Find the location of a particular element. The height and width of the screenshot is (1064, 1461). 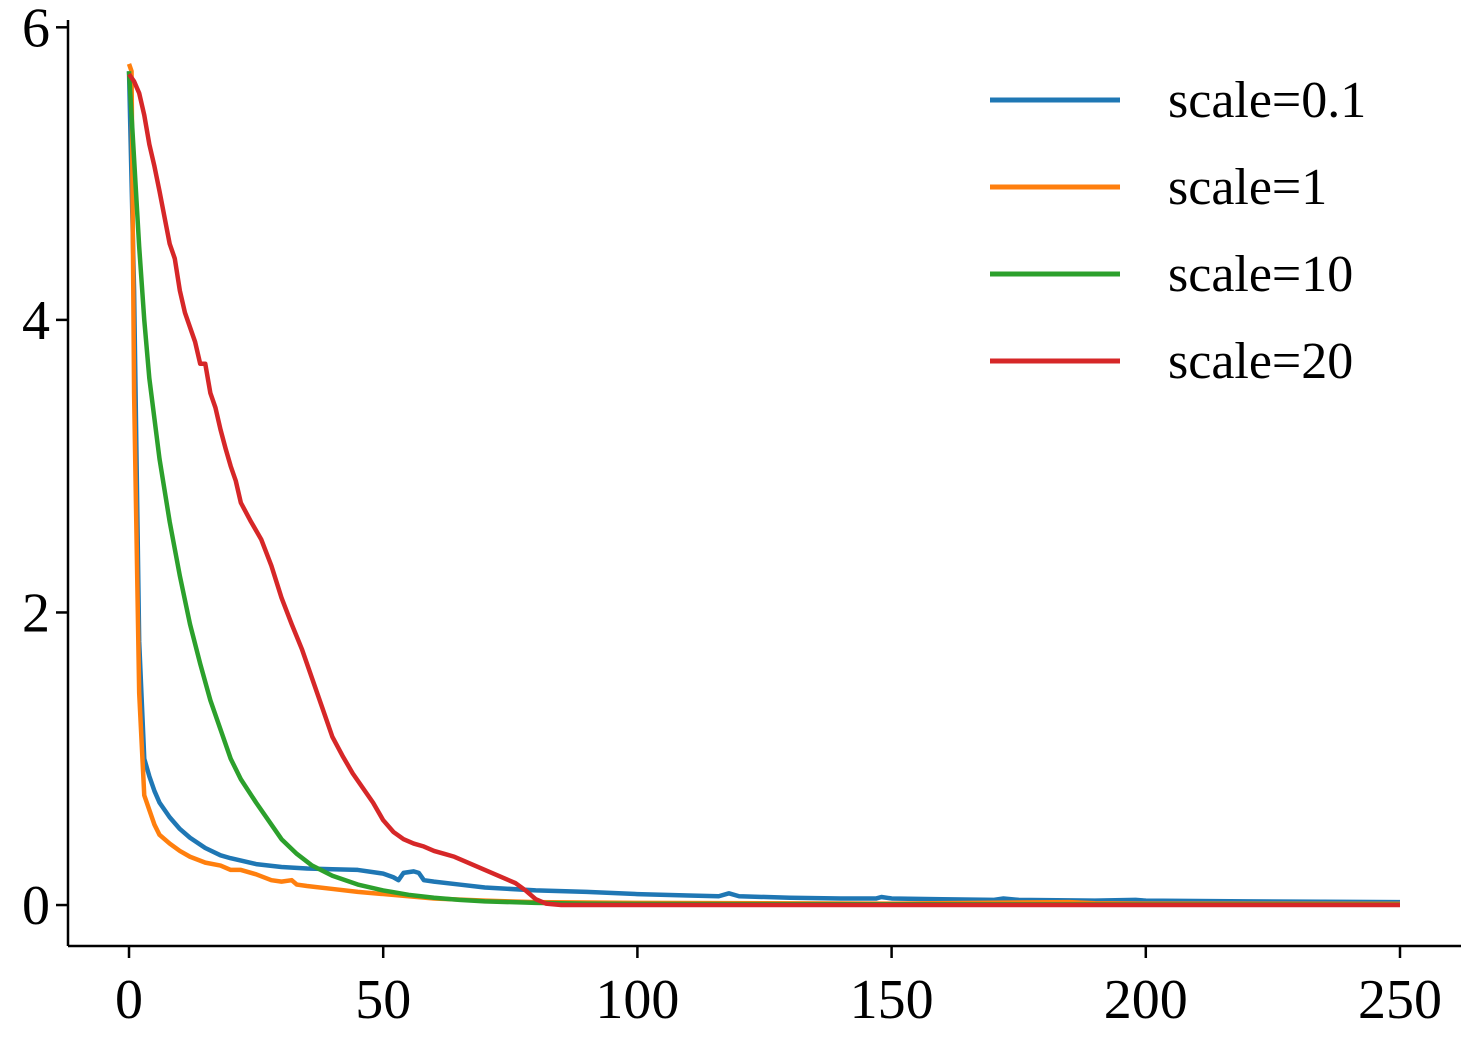

y-tick-label: 4 is located at coordinates (36, 321).